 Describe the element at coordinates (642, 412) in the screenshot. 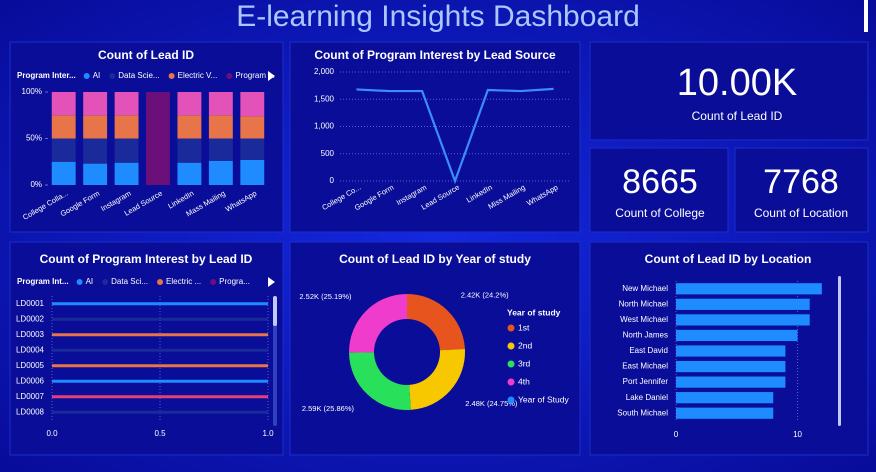

I see `y-tick-label: South Michael` at that location.